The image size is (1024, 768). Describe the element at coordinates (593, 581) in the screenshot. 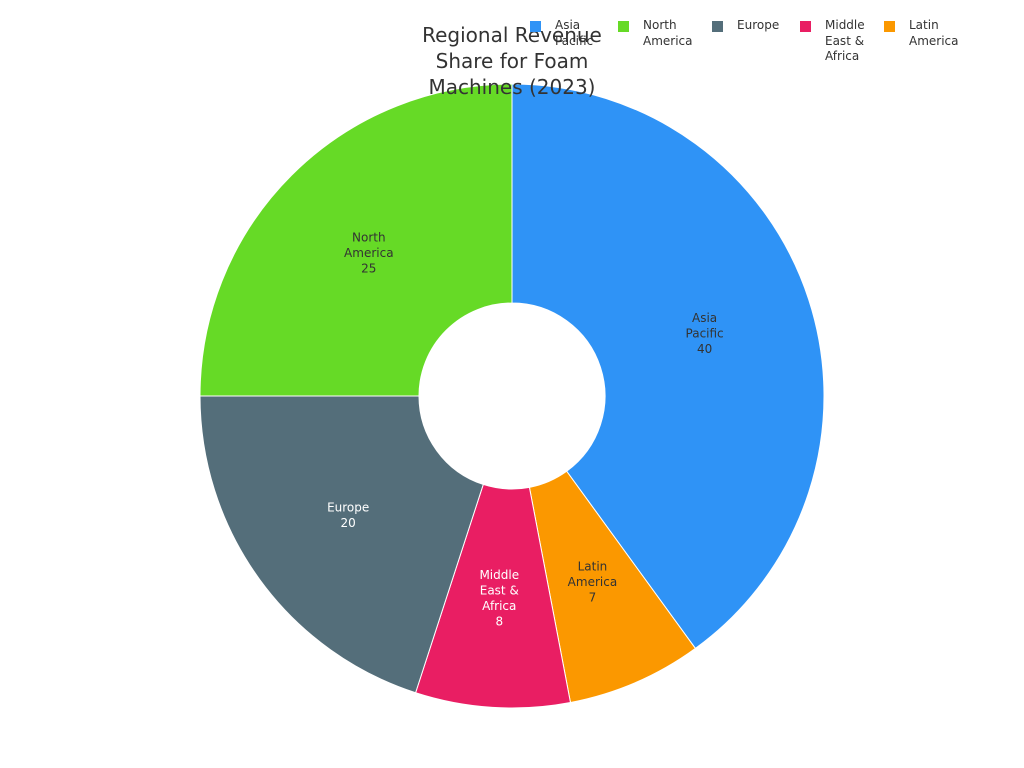

I see `slice-label-latin-america: Latin America 7` at that location.